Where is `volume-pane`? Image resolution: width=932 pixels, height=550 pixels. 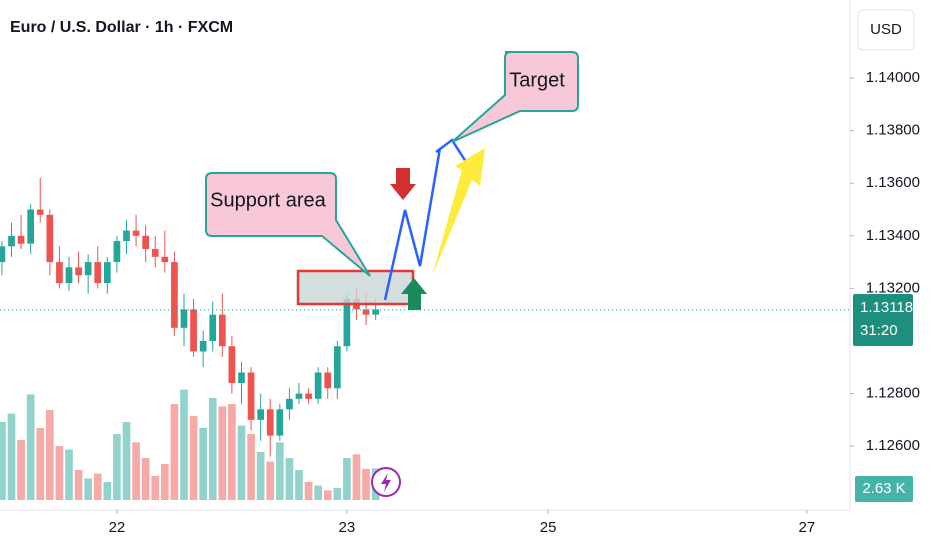 volume-pane is located at coordinates (190, 444).